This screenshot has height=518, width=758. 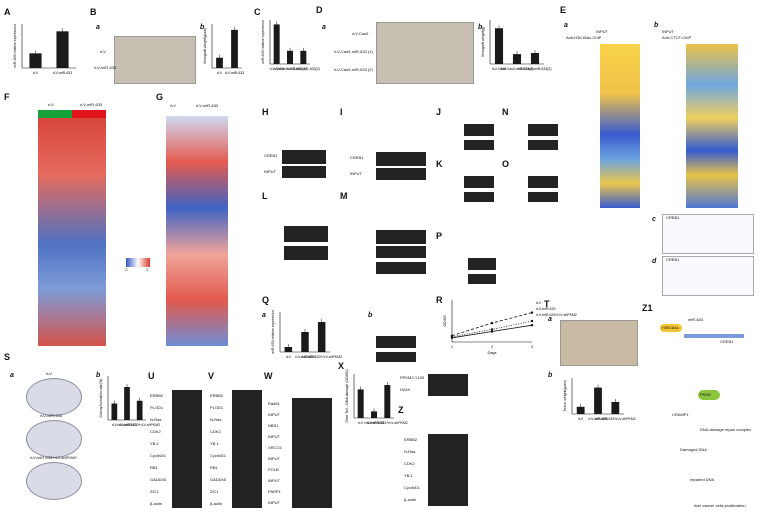 What do you see at coordinates (602, 31) in the screenshot?
I see `e-a-input-label: INPUT` at bounding box center [602, 31].